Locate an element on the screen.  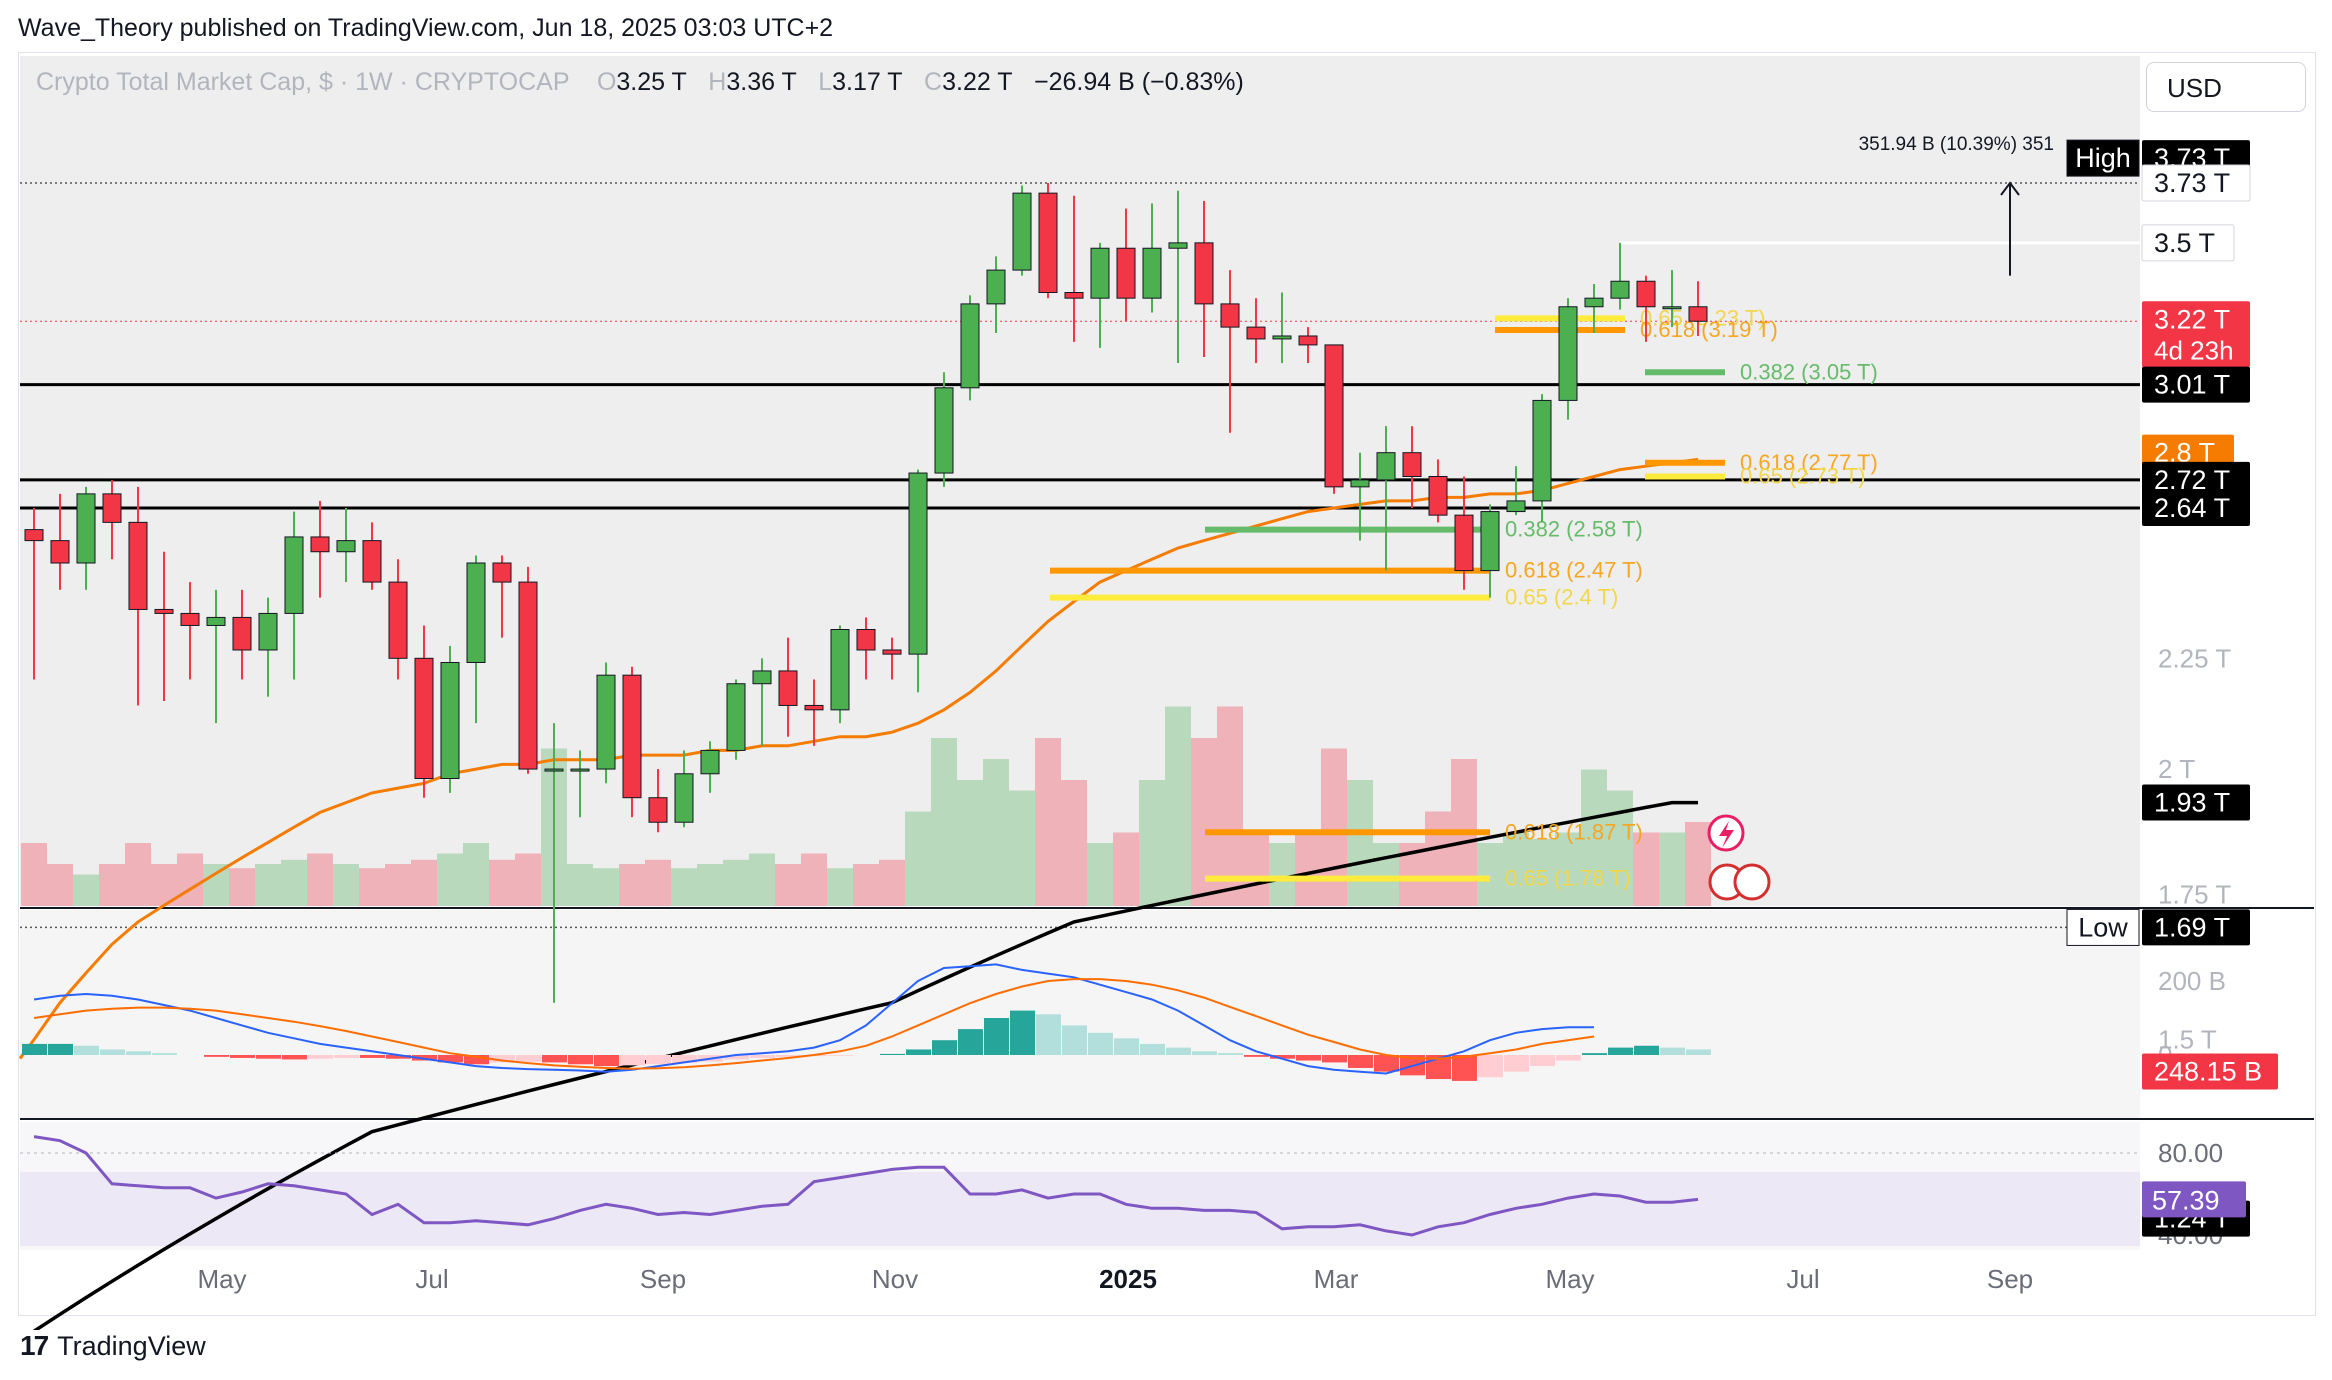
price-tag-countdown: 4d 23h is located at coordinates (2194, 350).